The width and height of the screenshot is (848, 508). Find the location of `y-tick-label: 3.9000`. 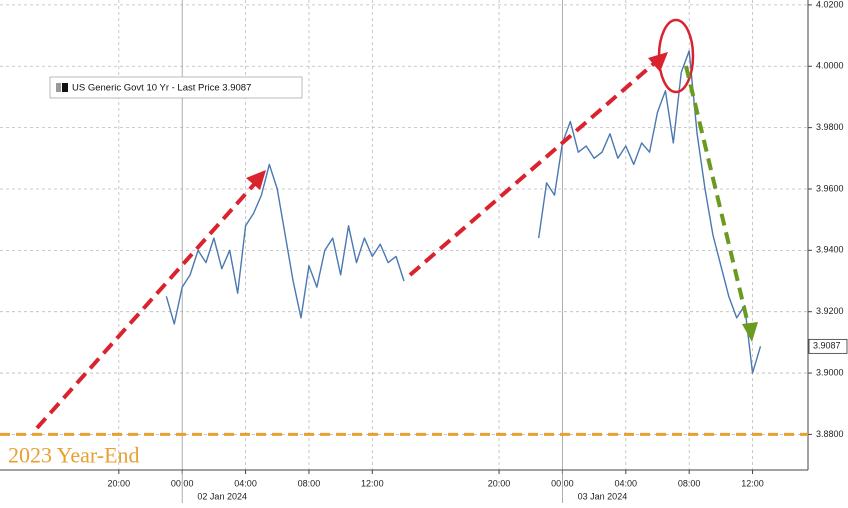

y-tick-label: 3.9000 is located at coordinates (830, 372).